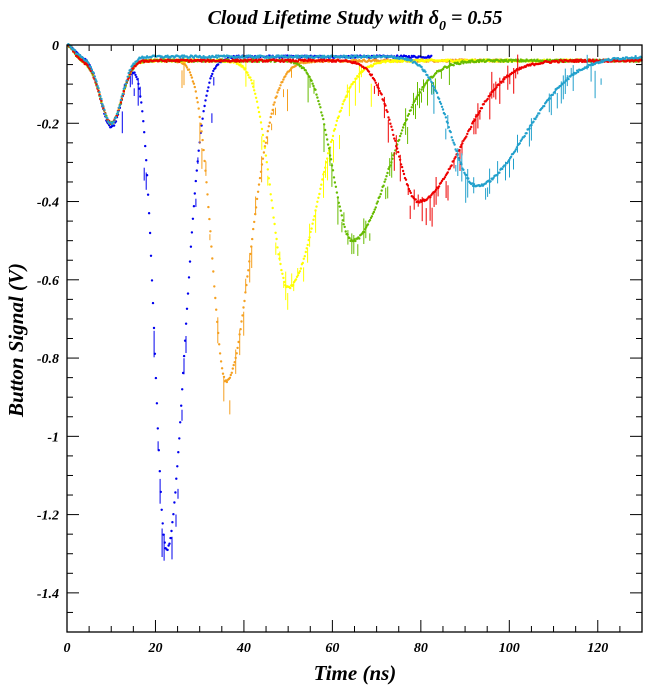 The height and width of the screenshot is (689, 654). What do you see at coordinates (16, 340) in the screenshot?
I see `y-axis-label: Button Signal (V)` at bounding box center [16, 340].